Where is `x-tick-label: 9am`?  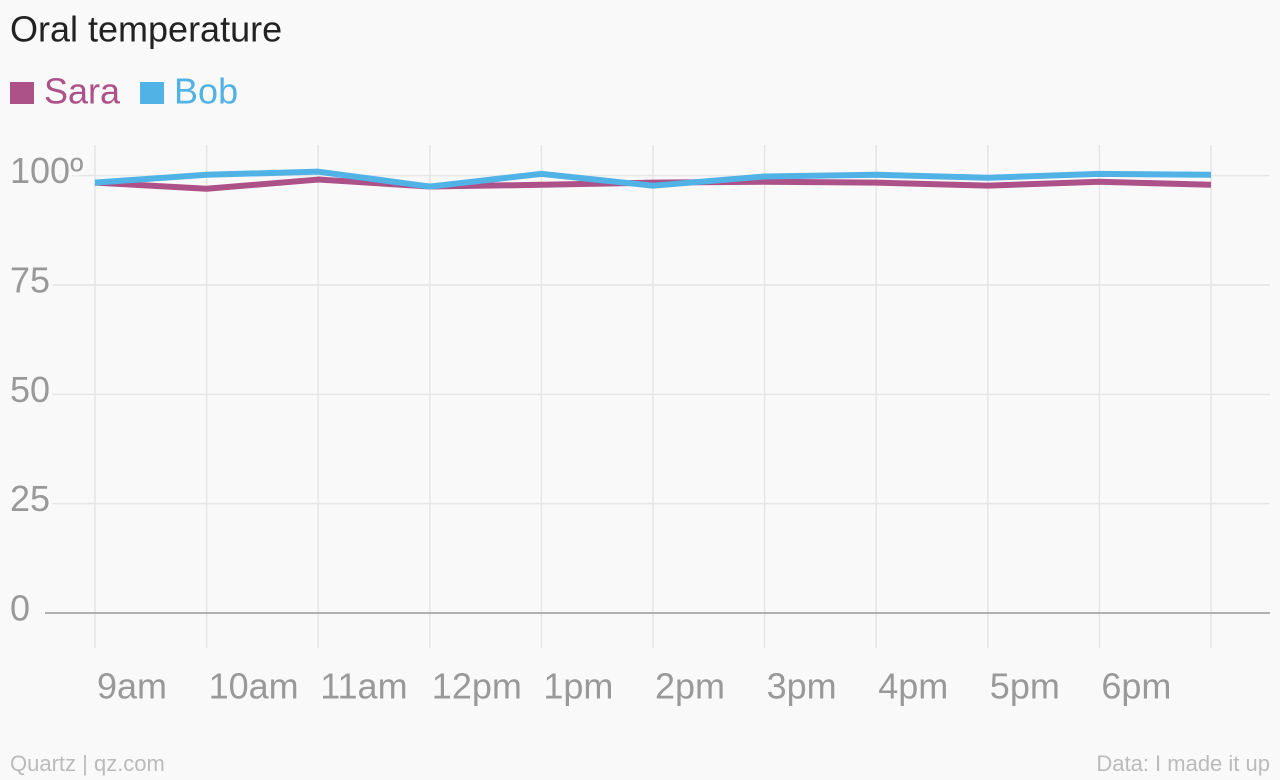
x-tick-label: 9am is located at coordinates (132, 686).